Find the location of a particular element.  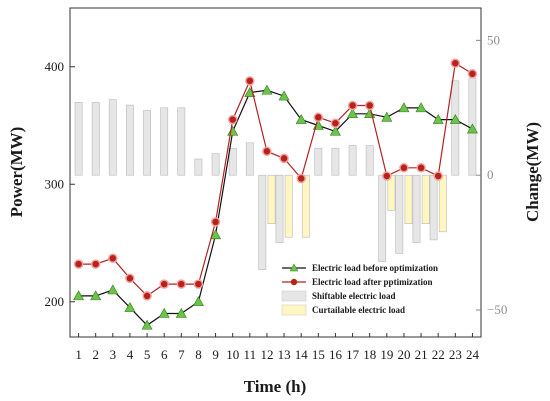

left-tick-label: 200 is located at coordinates (55, 301).